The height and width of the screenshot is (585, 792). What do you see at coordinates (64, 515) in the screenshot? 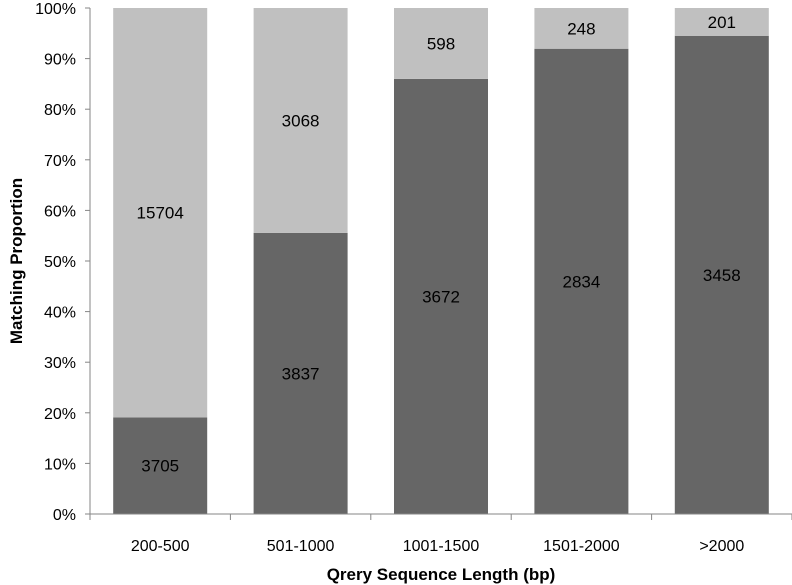
I see `y-tick-label-1: 0%` at bounding box center [64, 515].